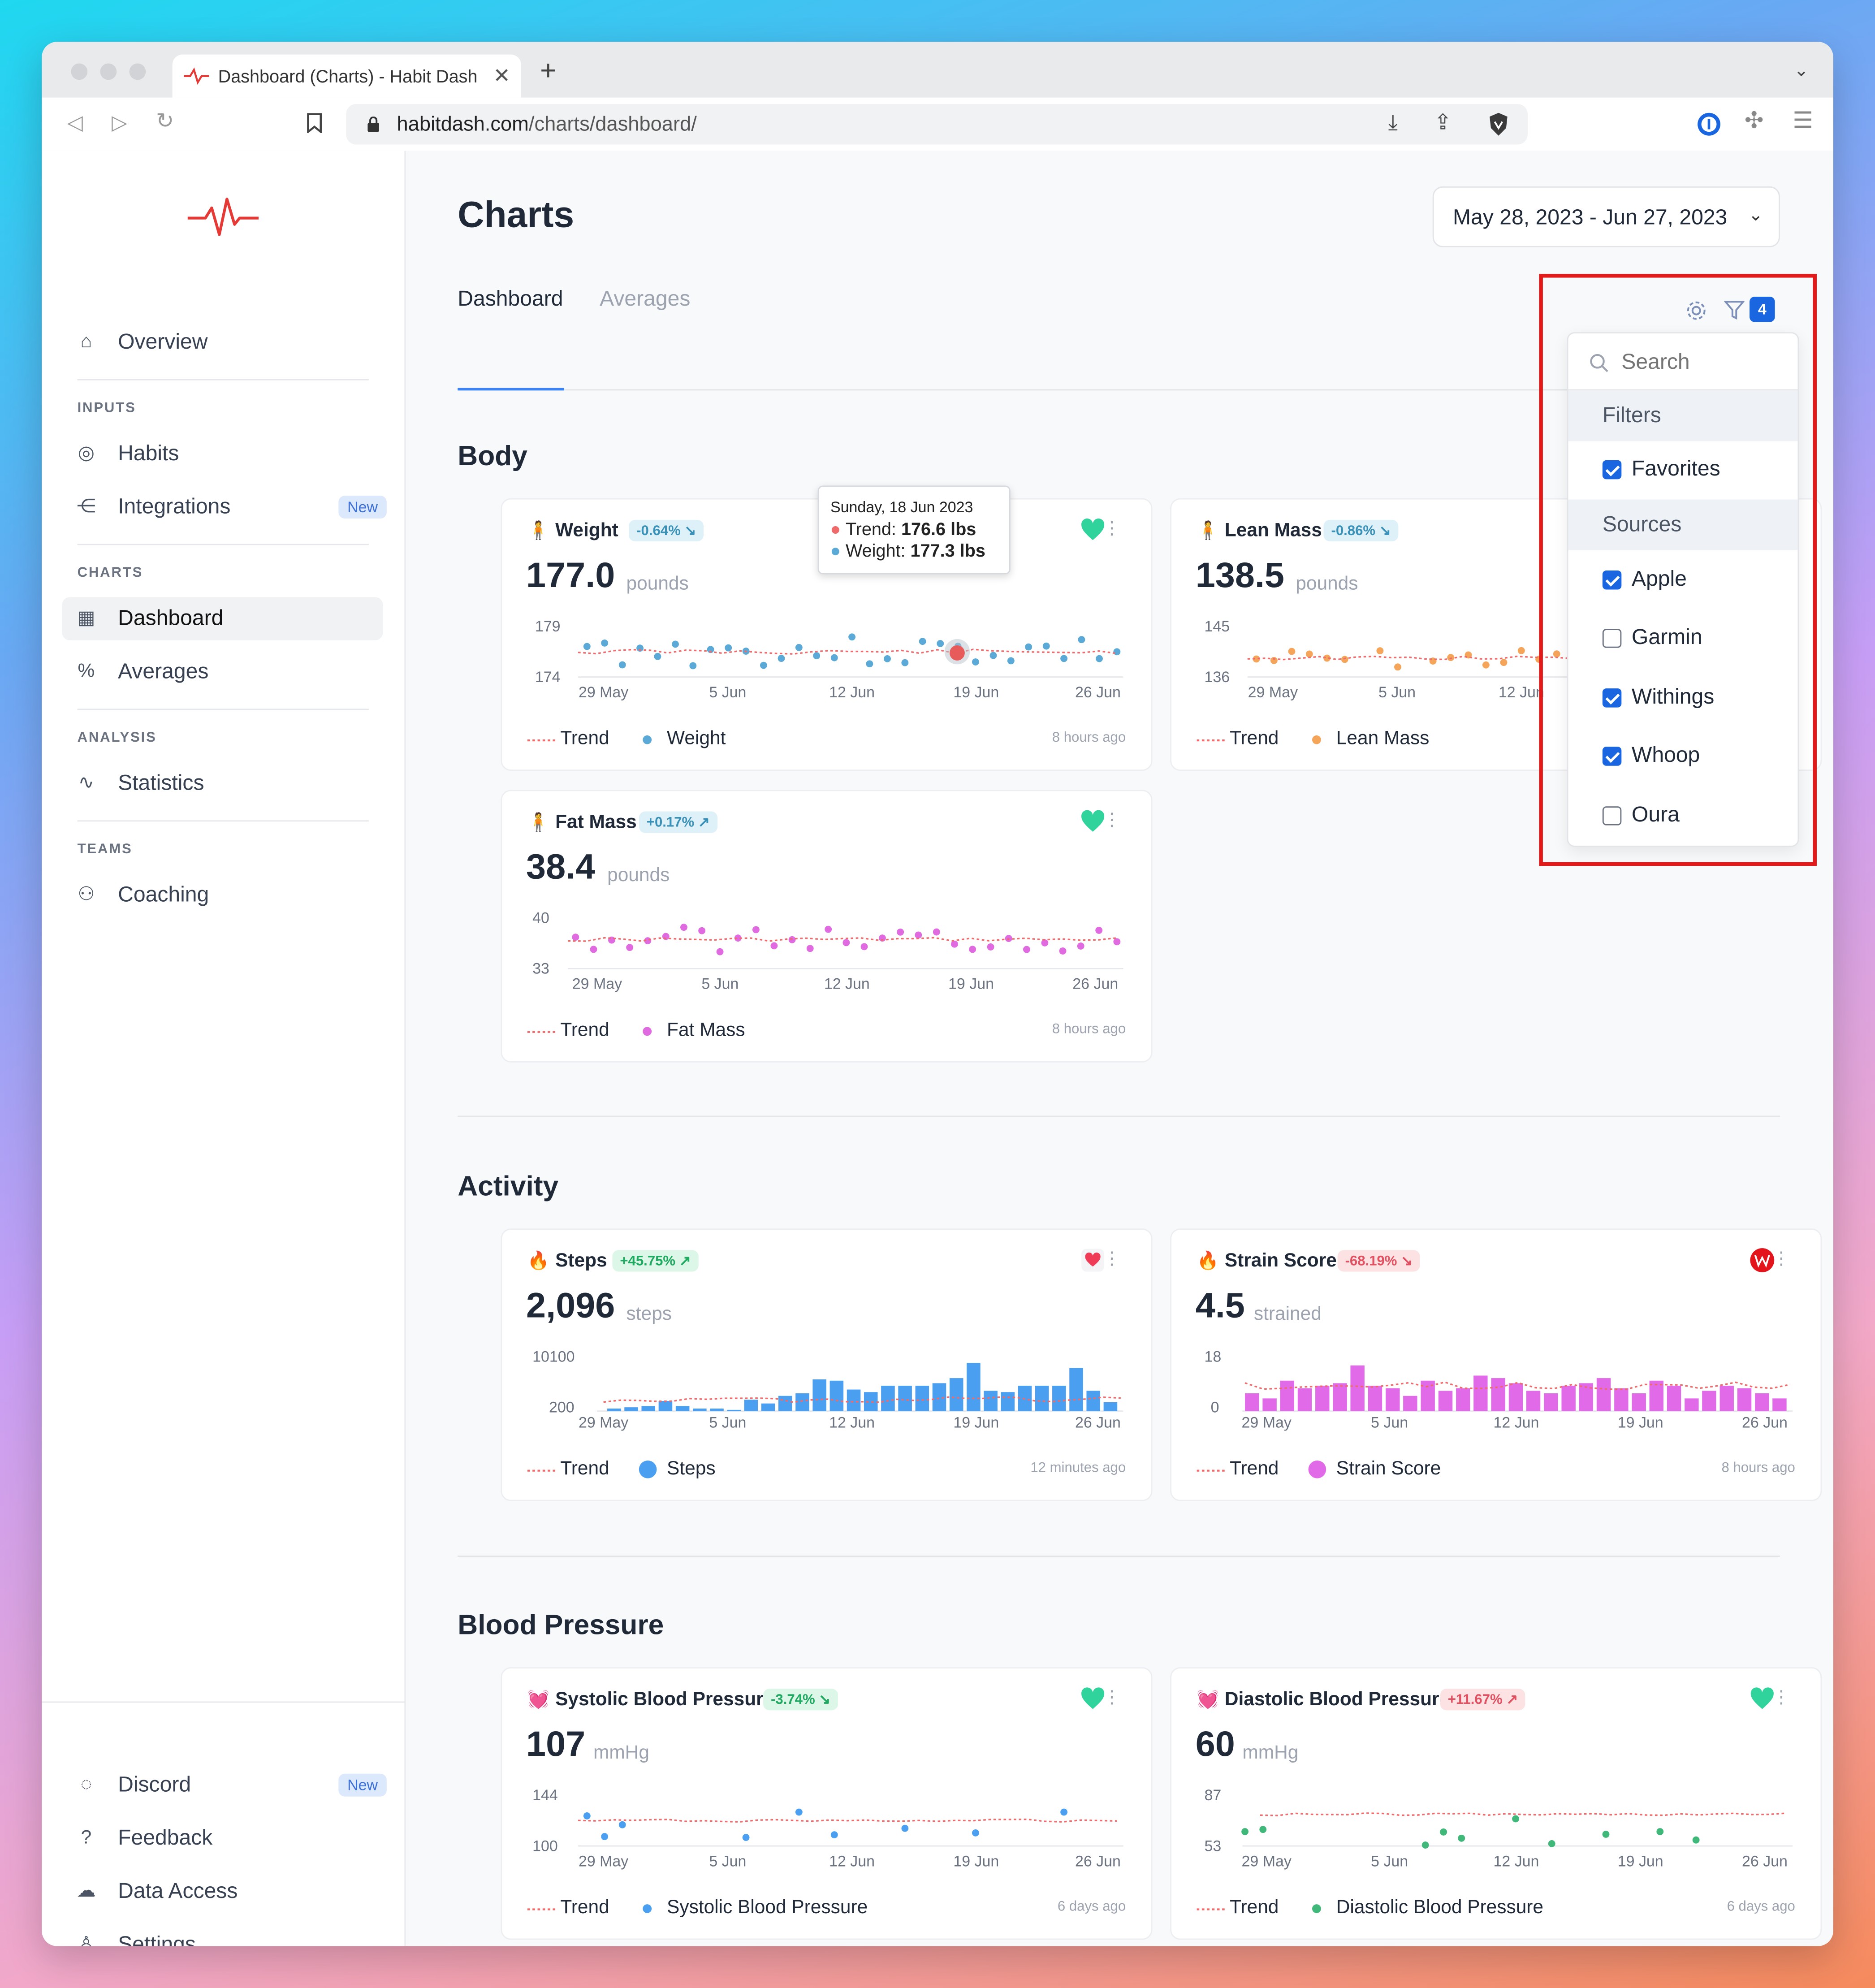 The height and width of the screenshot is (1988, 1875). What do you see at coordinates (222, 1934) in the screenshot?
I see `sidebar-item-settings: ♙ Settings` at bounding box center [222, 1934].